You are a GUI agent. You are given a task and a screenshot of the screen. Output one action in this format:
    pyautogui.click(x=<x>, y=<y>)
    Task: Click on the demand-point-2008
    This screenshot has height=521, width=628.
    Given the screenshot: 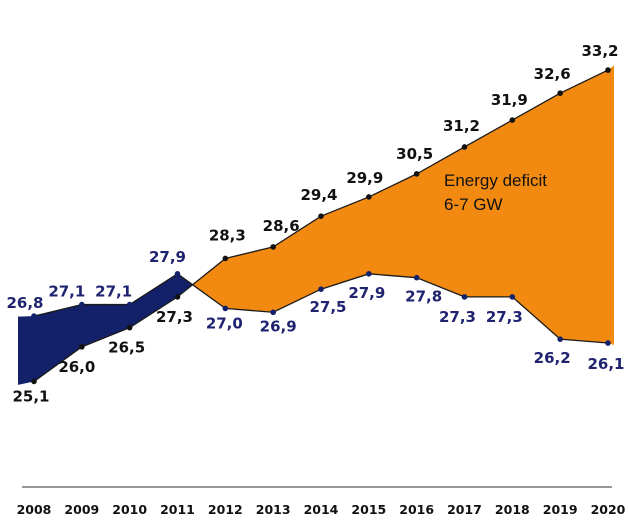 What is the action you would take?
    pyautogui.click(x=34, y=381)
    